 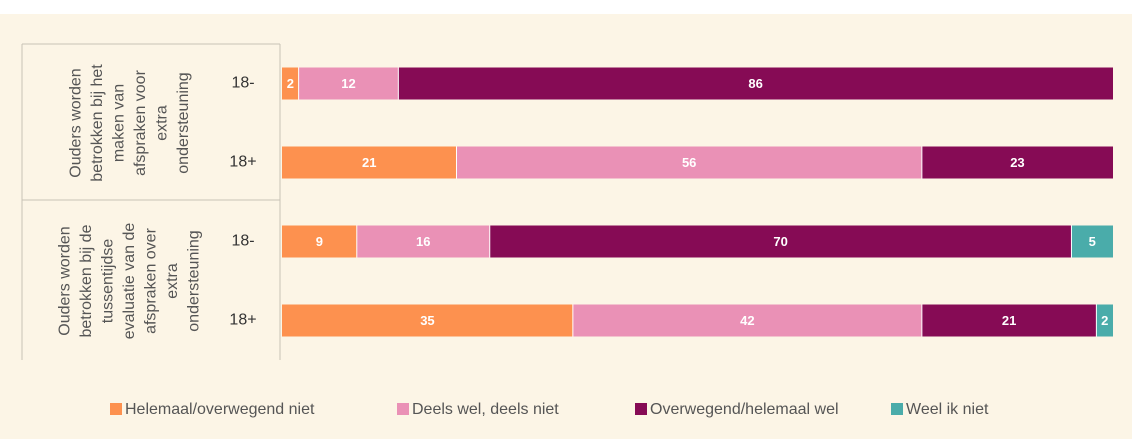 I want to click on value-label: 42, so click(x=747, y=320).